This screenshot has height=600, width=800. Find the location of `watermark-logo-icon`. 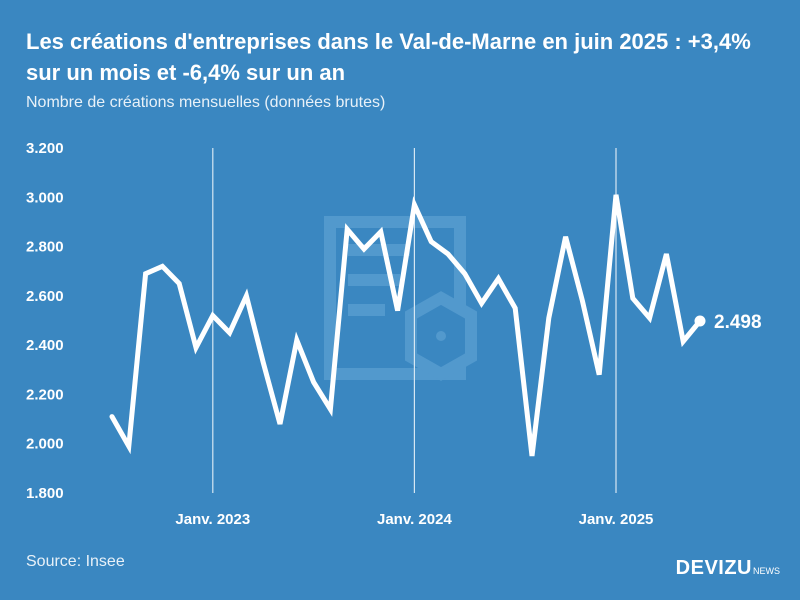

watermark-logo-icon is located at coordinates (400, 298).